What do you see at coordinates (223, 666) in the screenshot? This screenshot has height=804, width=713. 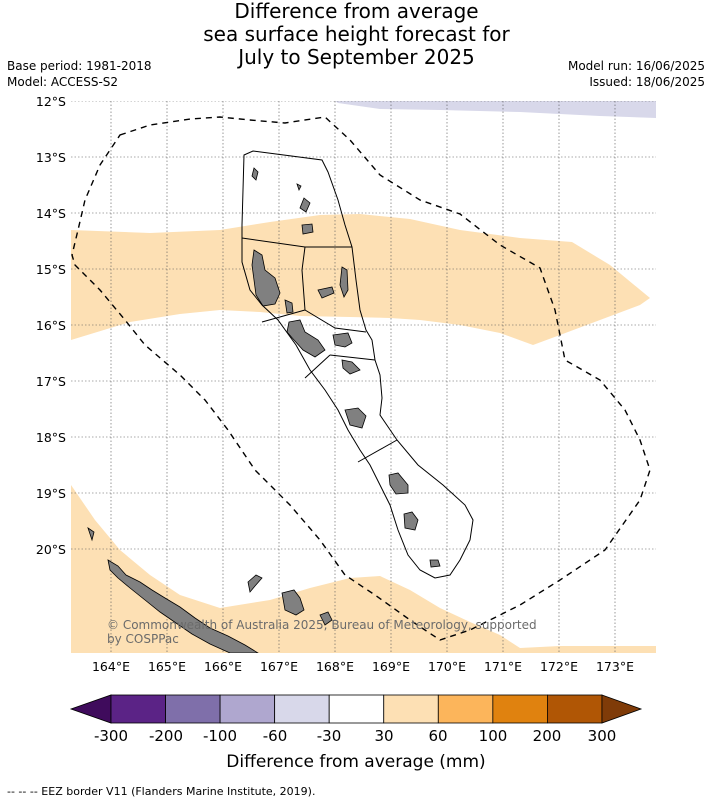 I see `lon-label: 166°E` at bounding box center [223, 666].